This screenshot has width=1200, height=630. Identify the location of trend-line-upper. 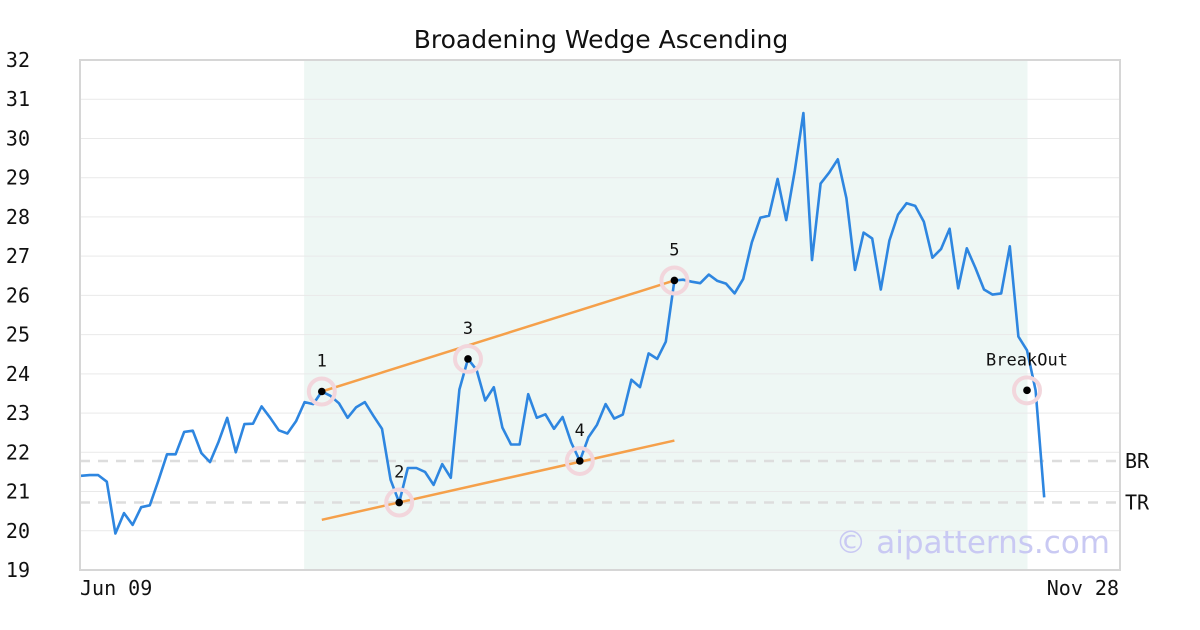
(498, 336).